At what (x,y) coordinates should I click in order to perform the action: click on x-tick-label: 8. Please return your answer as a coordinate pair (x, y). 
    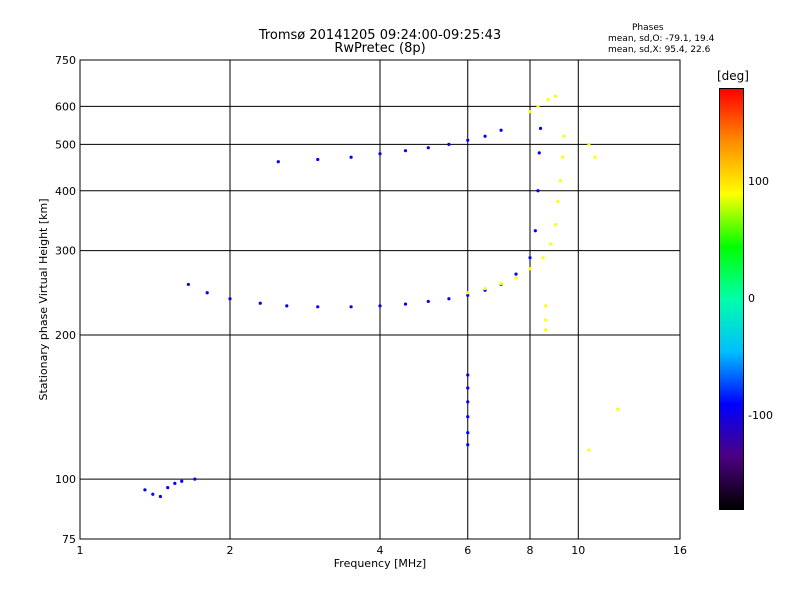
    Looking at the image, I should click on (530, 550).